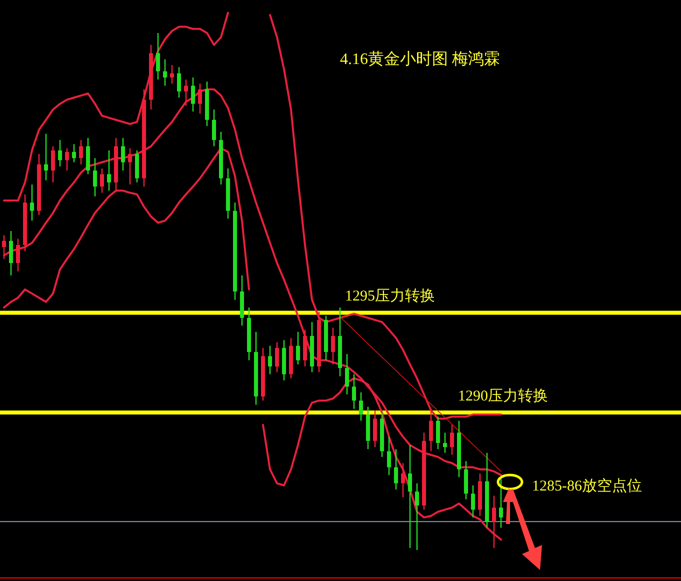 This screenshot has height=581, width=681. What do you see at coordinates (503, 395) in the screenshot?
I see `ref-line-label: 1290压力转换` at bounding box center [503, 395].